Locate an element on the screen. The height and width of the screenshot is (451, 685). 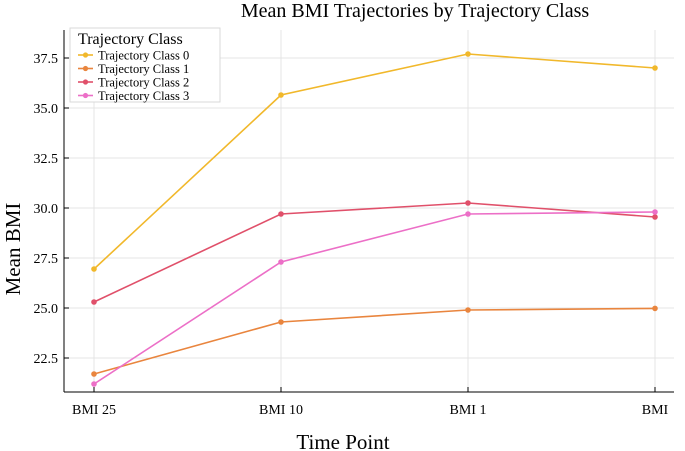
legend-entry-label: Trajectory Class 1 is located at coordinates (143, 69).